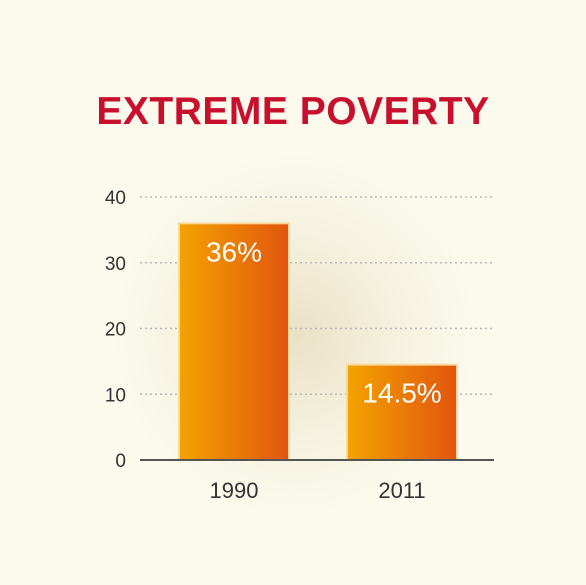 This screenshot has width=586, height=585. I want to click on bar-1990, so click(234, 341).